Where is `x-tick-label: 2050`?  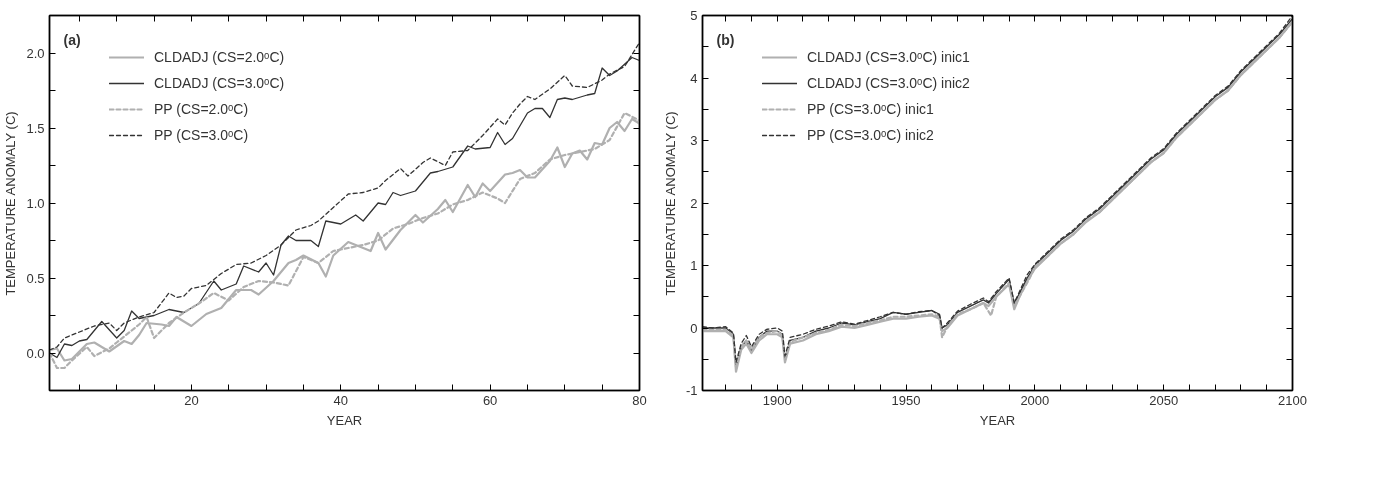 x-tick-label: 2050 is located at coordinates (1164, 400).